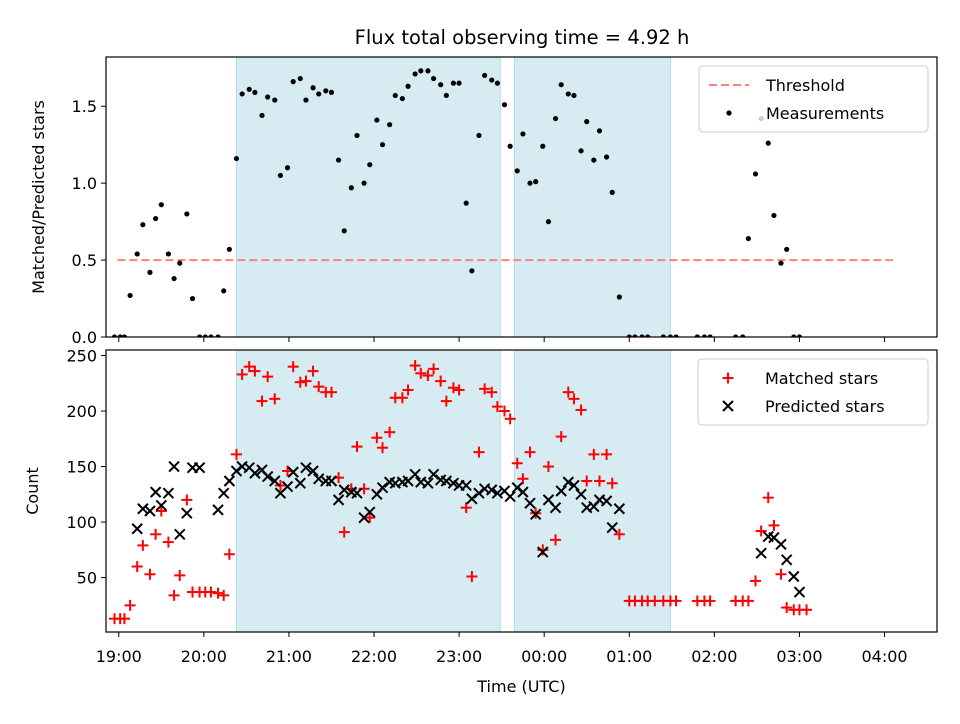  I want to click on y-tick-label: 1.5, so click(84, 106).